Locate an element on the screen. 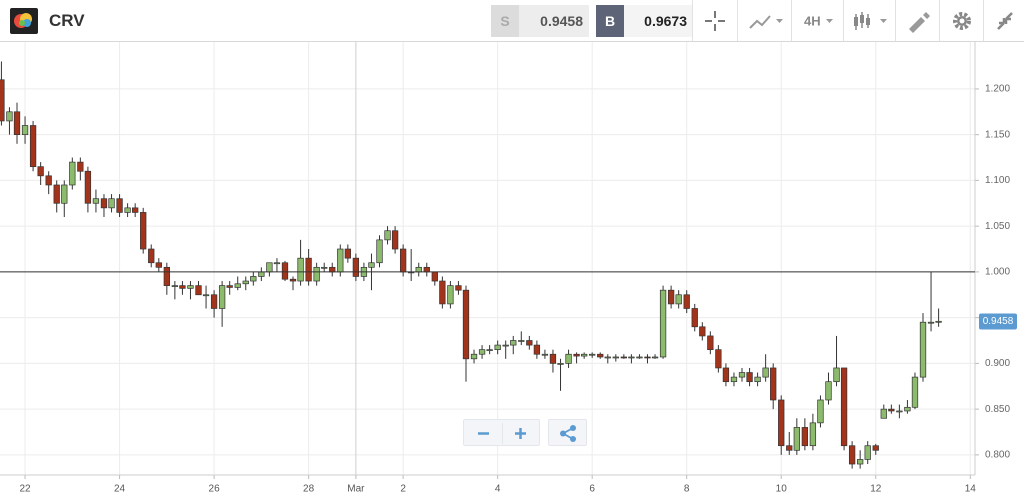  interval-icon: 4H is located at coordinates (818, 20).